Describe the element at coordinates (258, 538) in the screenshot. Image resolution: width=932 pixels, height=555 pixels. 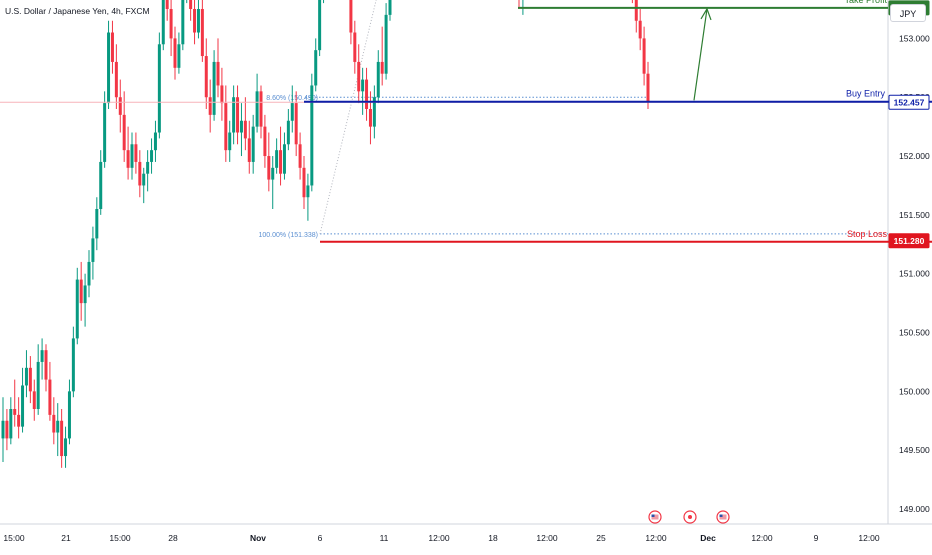
I see `time-tick-label: Nov` at that location.